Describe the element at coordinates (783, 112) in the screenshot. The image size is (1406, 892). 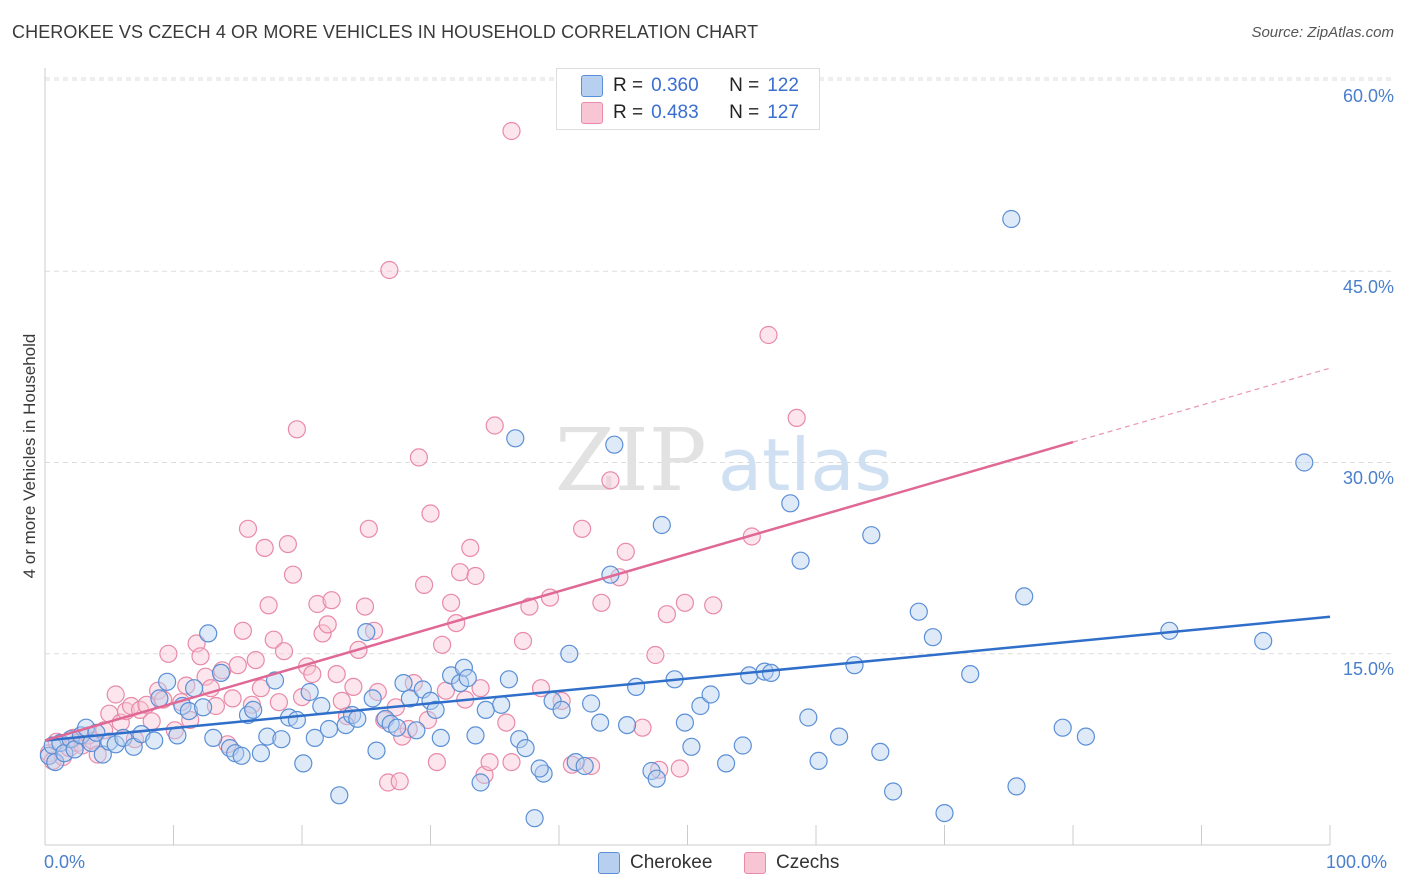
I see `legend-n-czech: 127` at that location.